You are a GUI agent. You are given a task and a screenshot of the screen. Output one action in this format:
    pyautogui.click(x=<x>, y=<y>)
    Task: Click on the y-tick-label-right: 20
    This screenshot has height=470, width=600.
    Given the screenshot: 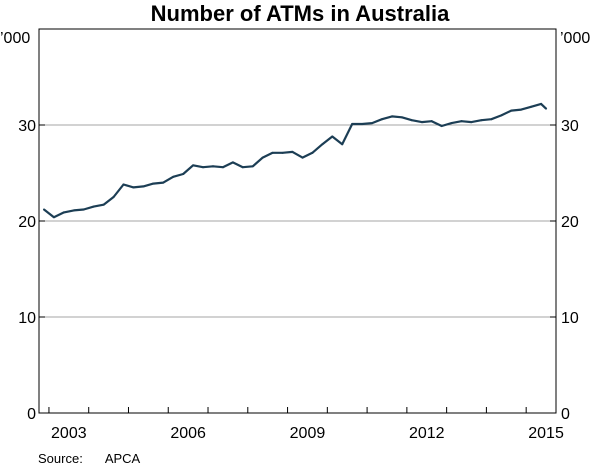 What is the action you would take?
    pyautogui.click(x=570, y=222)
    